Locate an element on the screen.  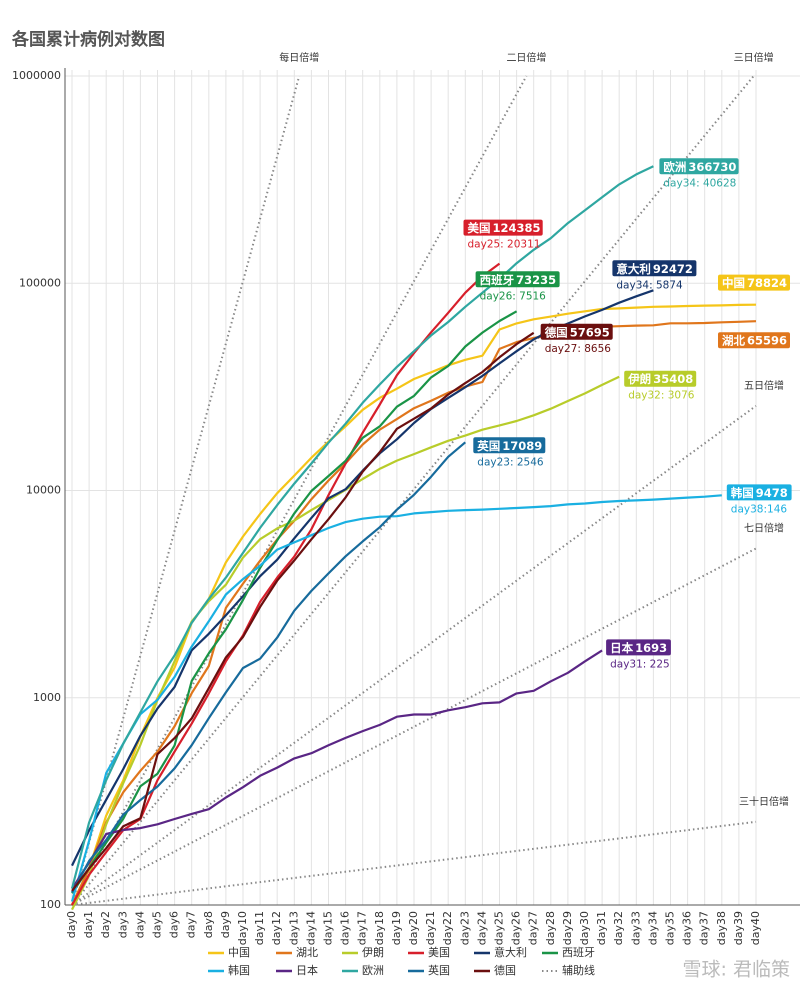
callout-name: 伊朗 is located at coordinates (639, 379).